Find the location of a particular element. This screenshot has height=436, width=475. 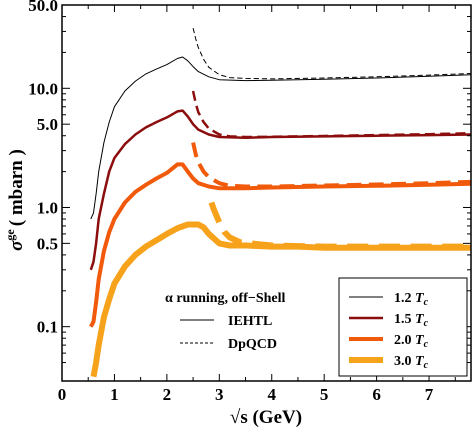

x-tick-label: 6 is located at coordinates (376, 394).